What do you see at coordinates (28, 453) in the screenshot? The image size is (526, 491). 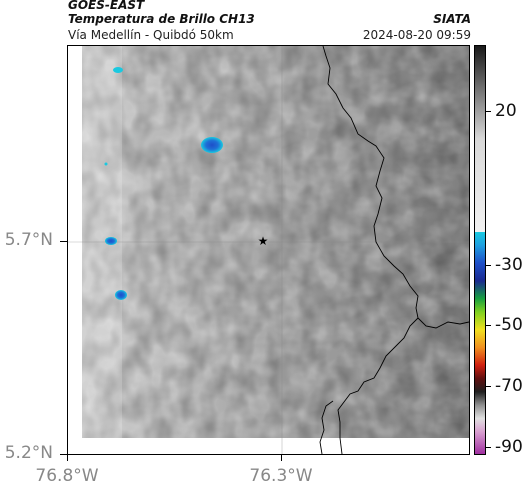 I see `y-tick-label: 5.2°N` at bounding box center [28, 453].